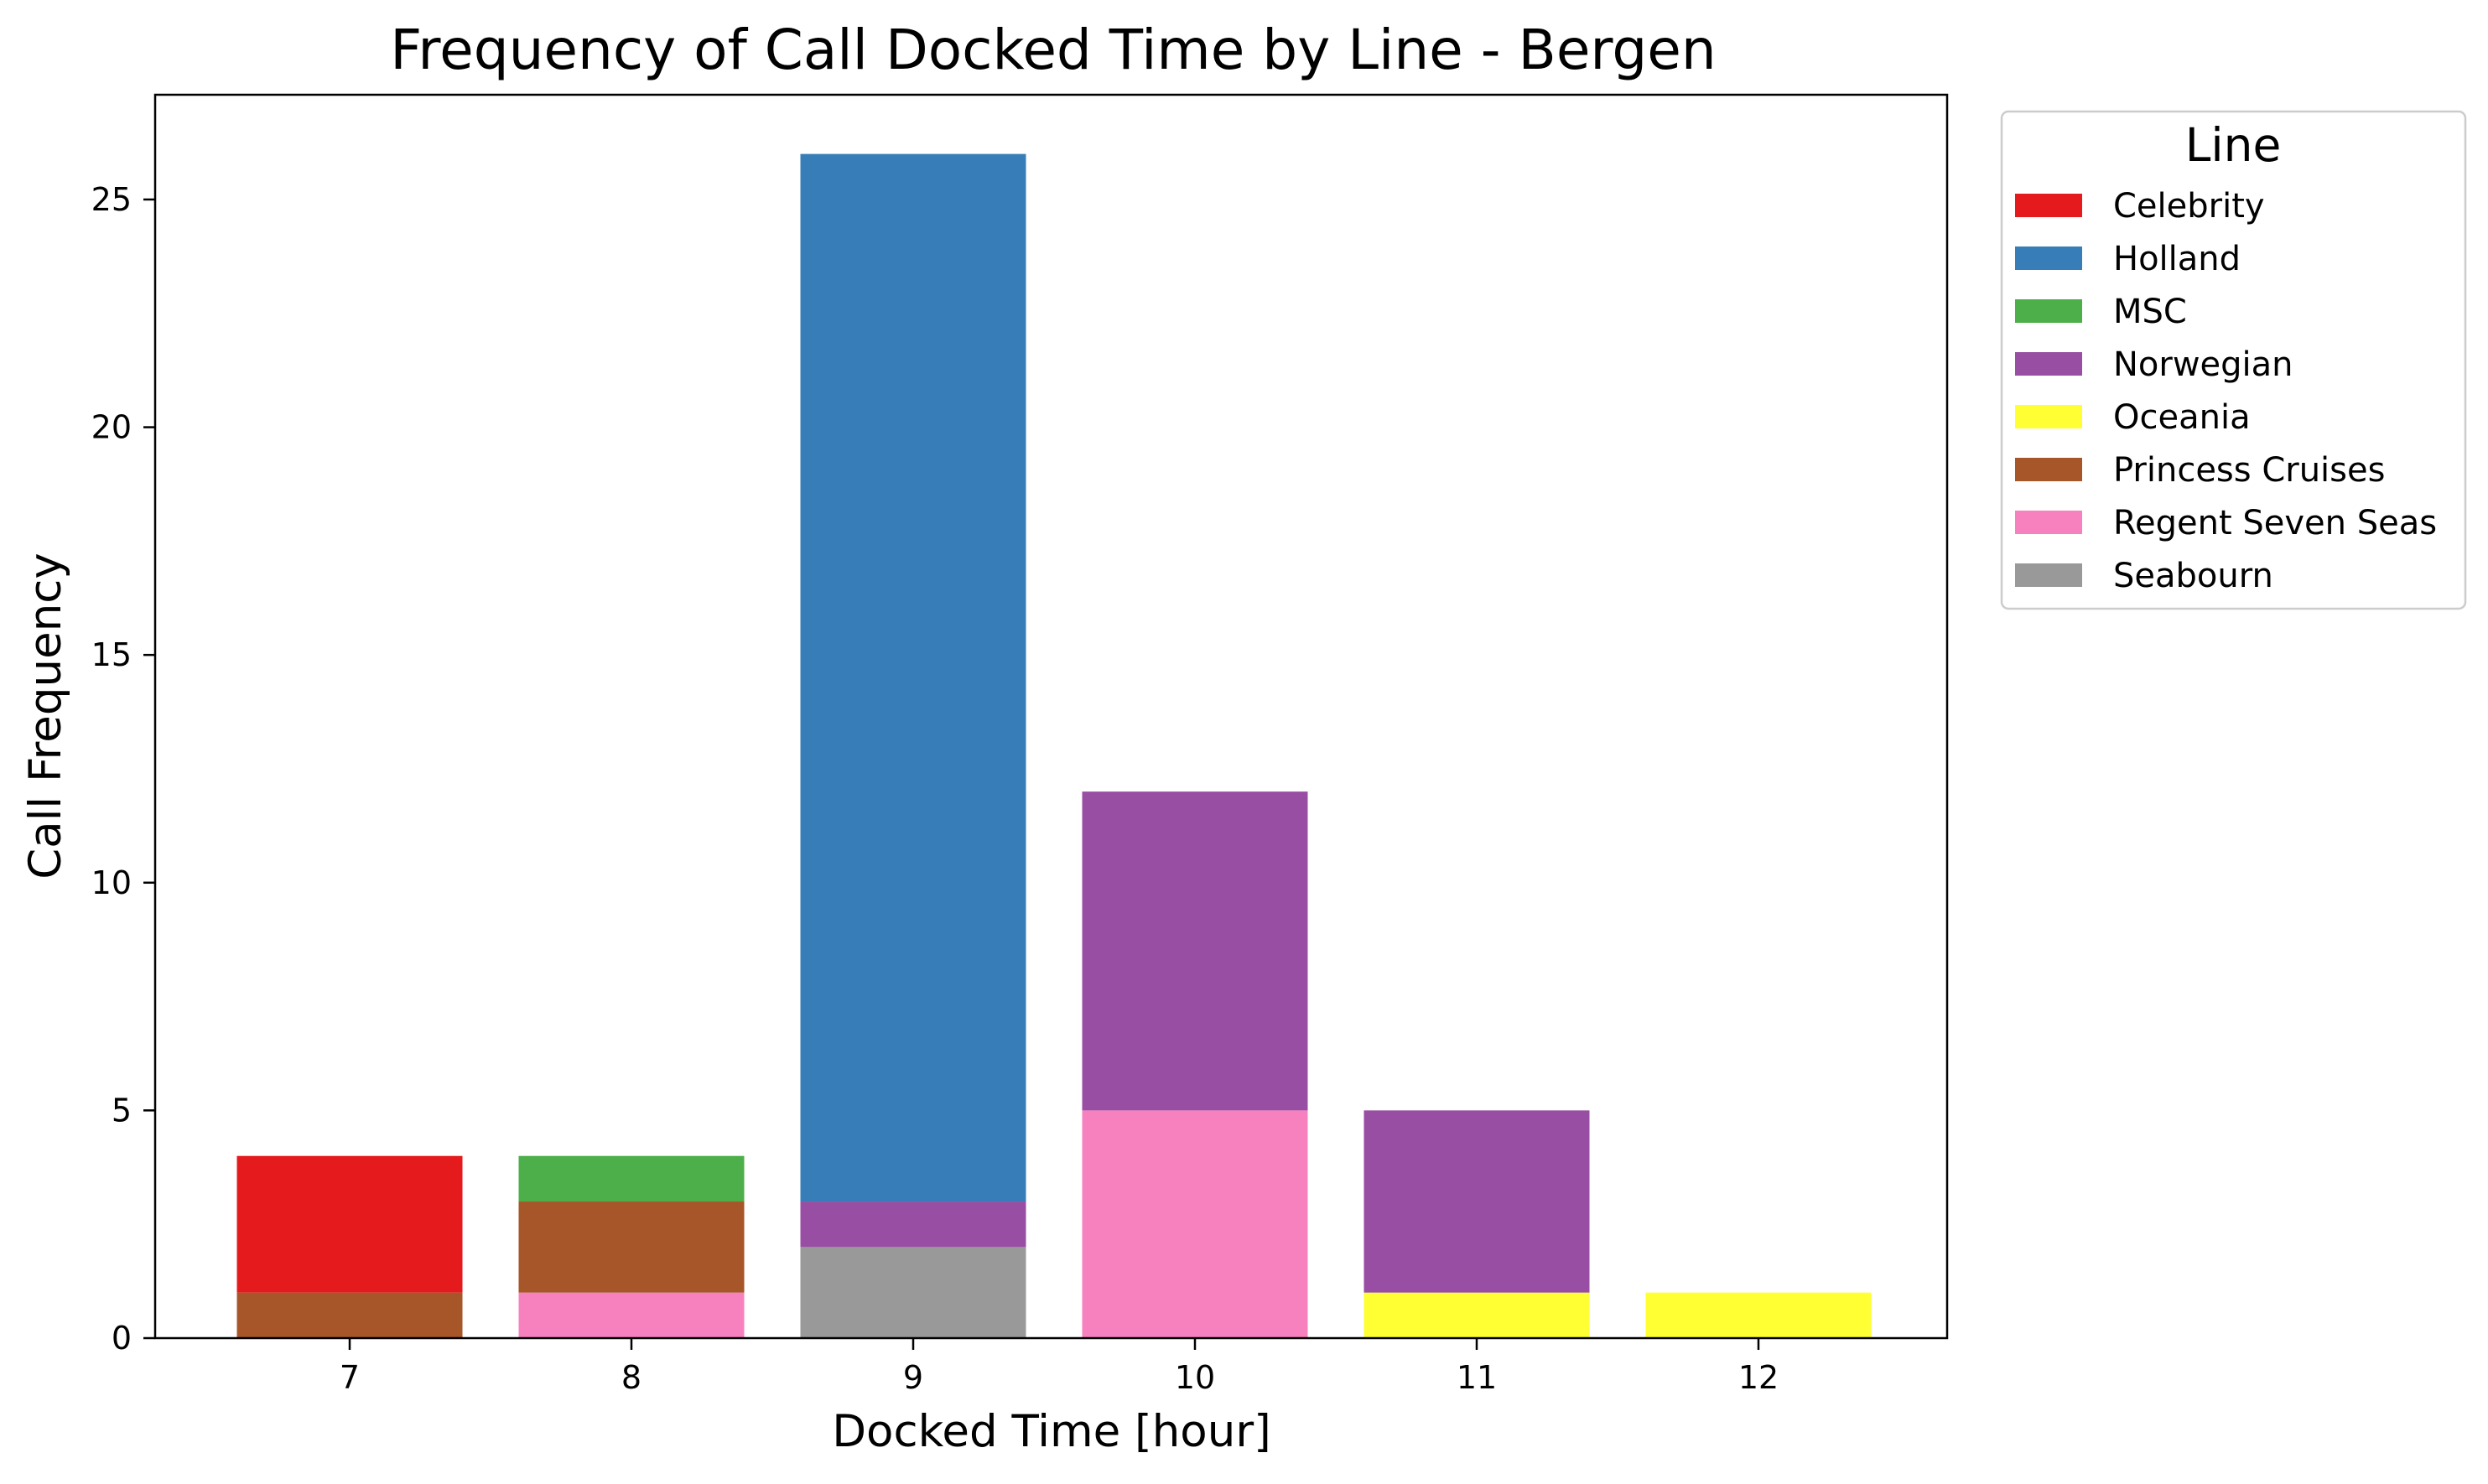  I want to click on legend-swatch-seabourn, so click(2048, 575).